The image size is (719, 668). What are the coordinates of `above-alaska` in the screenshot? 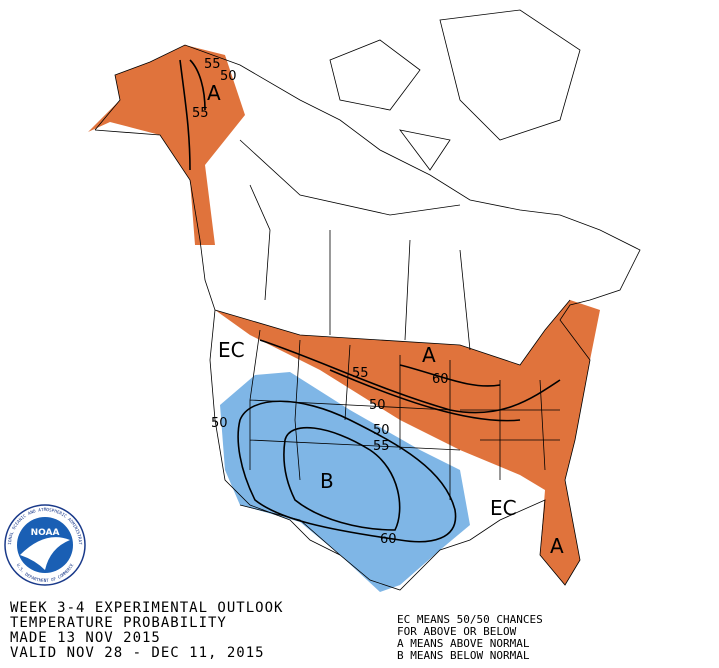 It's located at (166, 145).